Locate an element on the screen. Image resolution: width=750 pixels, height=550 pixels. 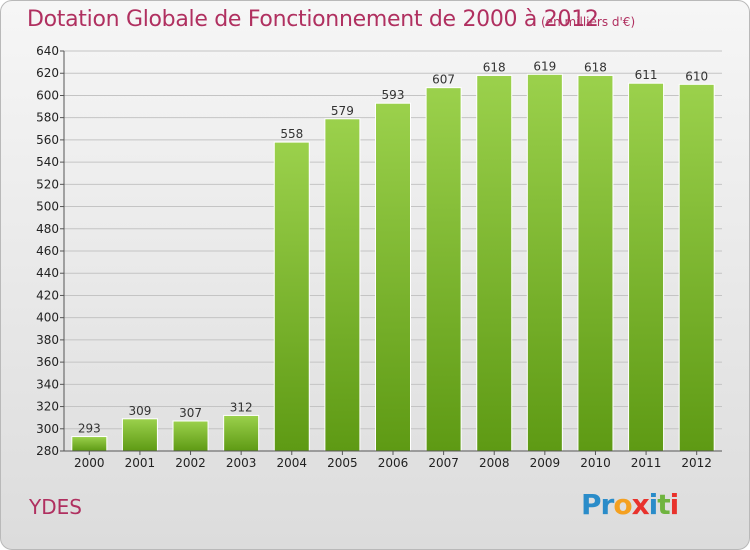
y-tick-label: 460 is located at coordinates (47, 251).